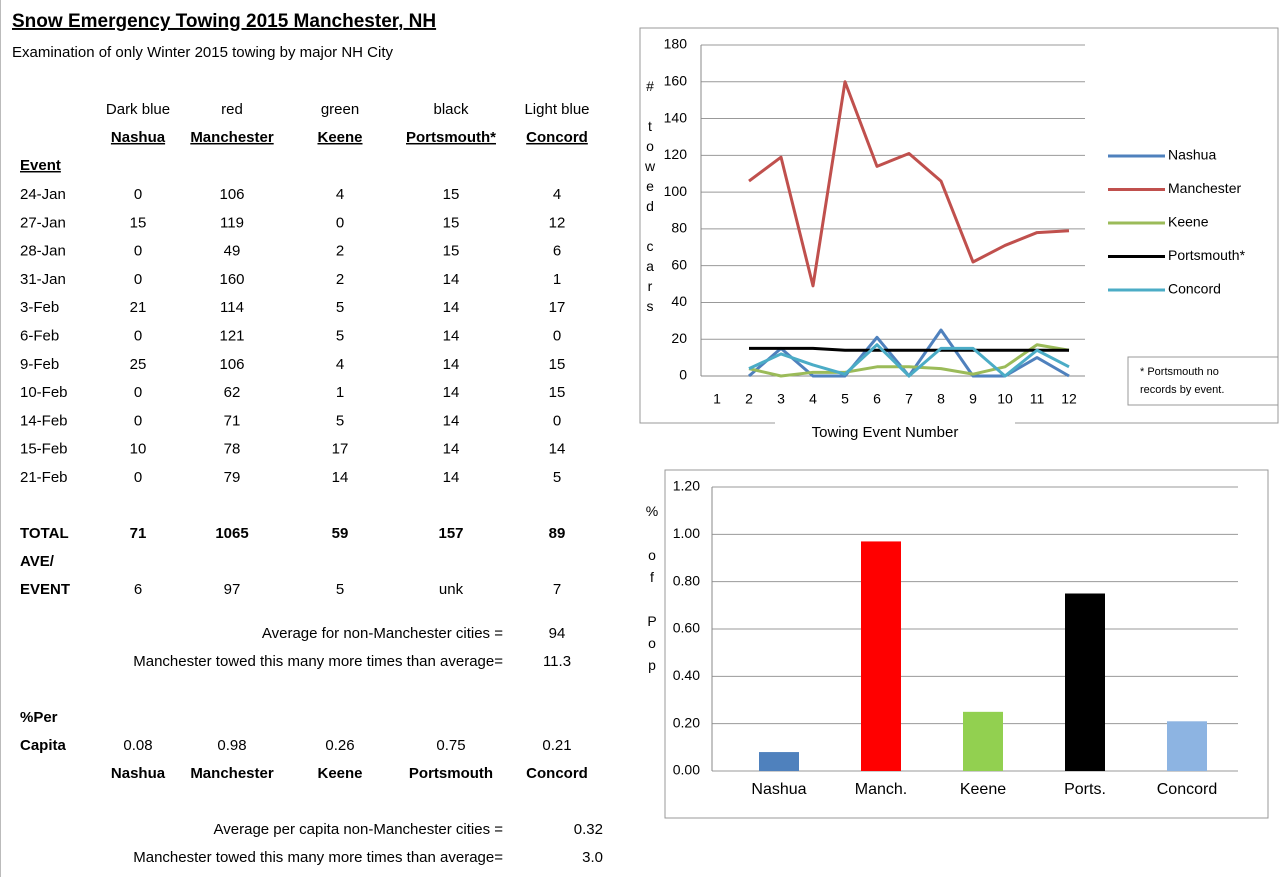 This screenshot has width=1280, height=877. I want to click on legend-label: Keene, so click(1188, 222).